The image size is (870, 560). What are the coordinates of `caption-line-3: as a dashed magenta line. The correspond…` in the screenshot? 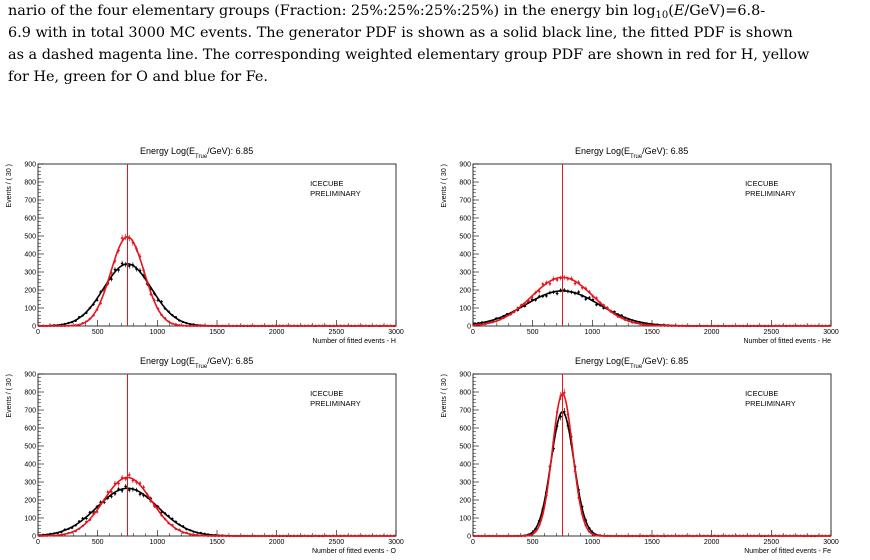 It's located at (409, 55).